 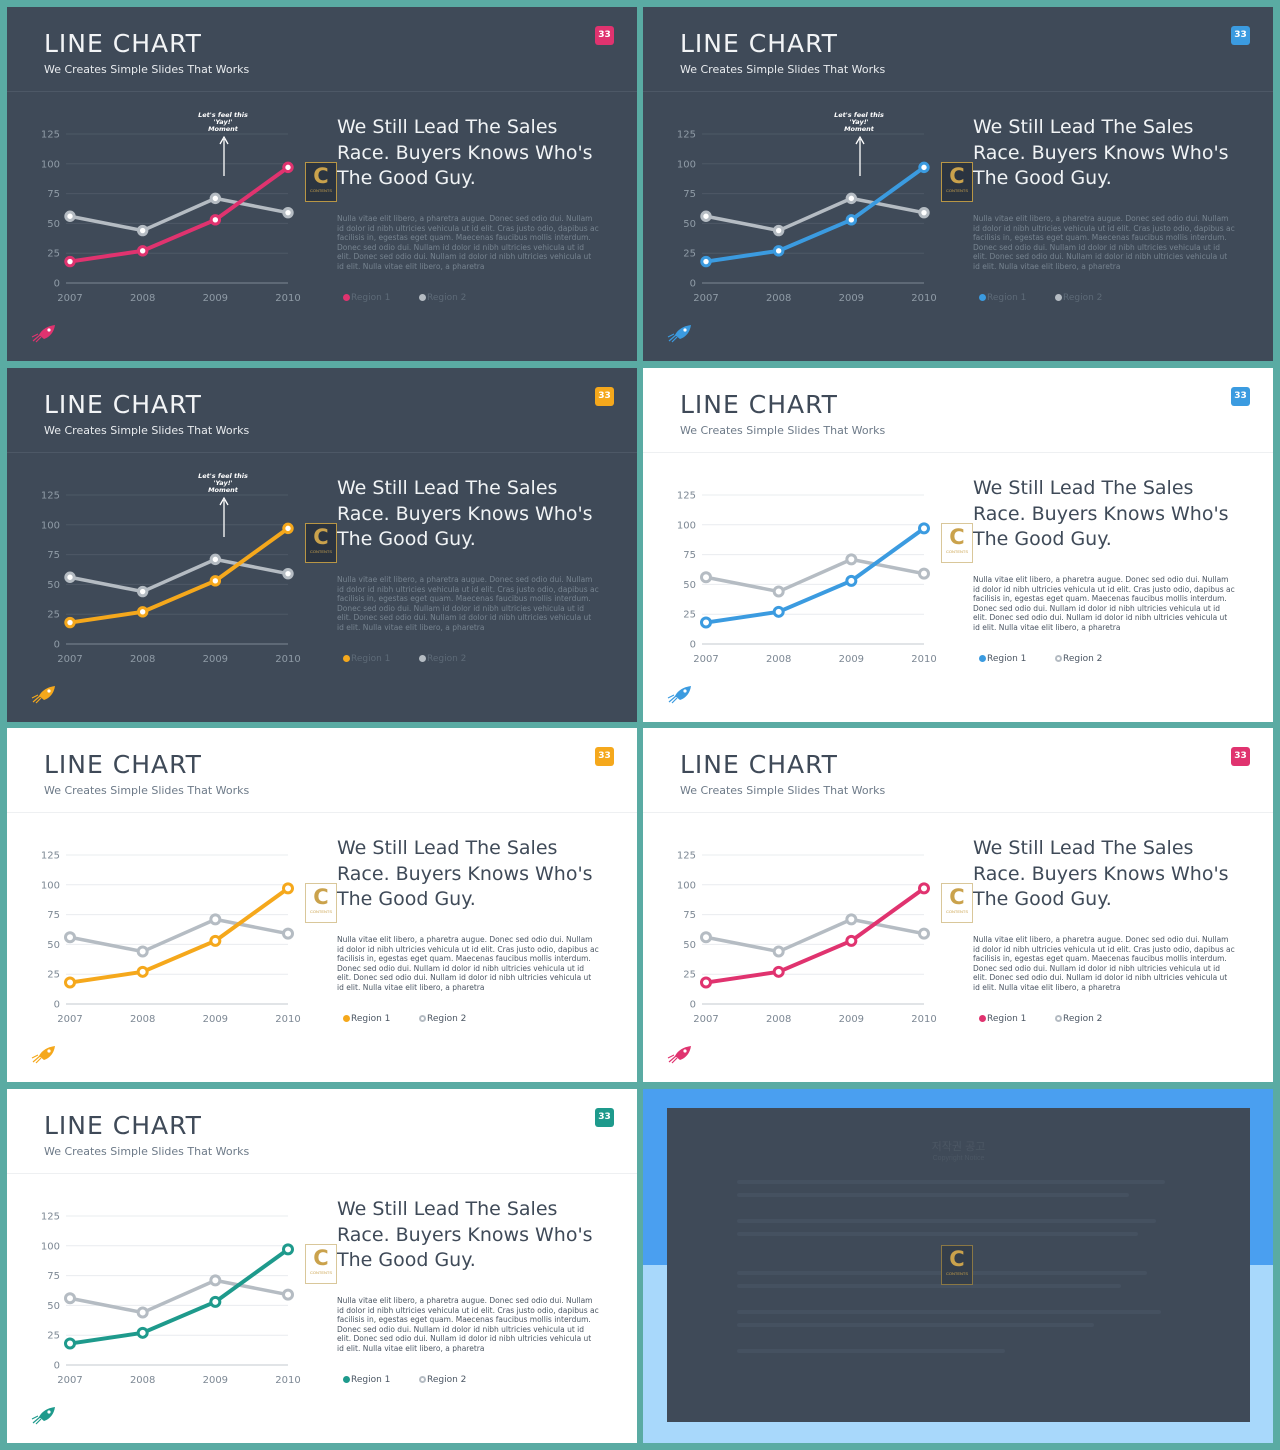 I want to click on annotation-text: Let's feel this, so click(x=223, y=476).